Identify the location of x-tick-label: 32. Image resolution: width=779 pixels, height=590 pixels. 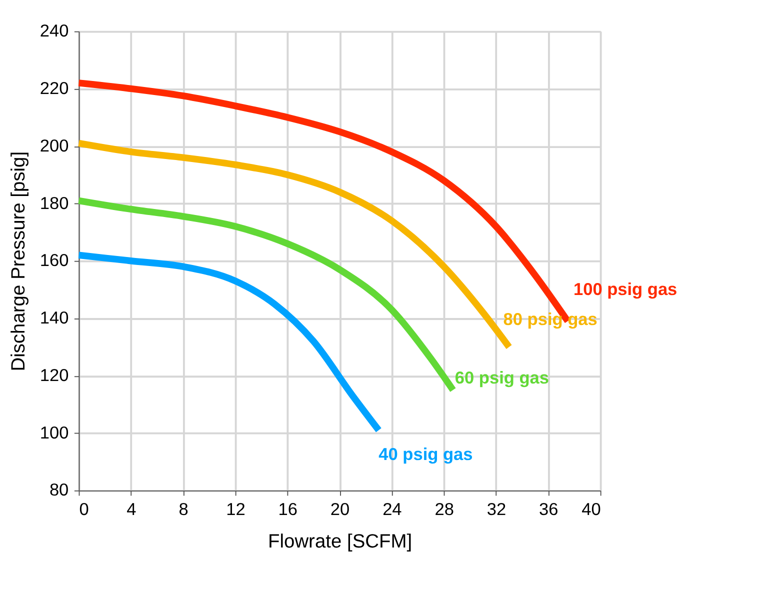
(496, 508).